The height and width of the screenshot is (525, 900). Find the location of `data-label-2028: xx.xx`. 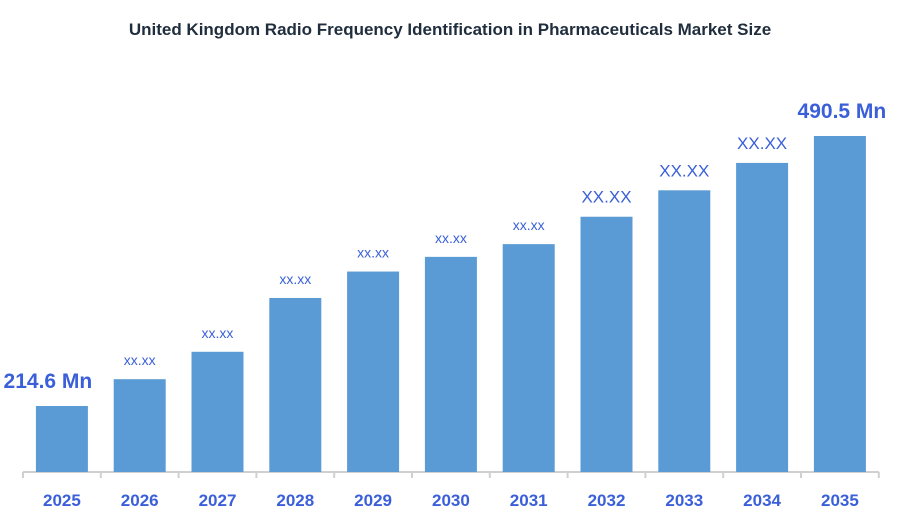

data-label-2028: xx.xx is located at coordinates (295, 279).